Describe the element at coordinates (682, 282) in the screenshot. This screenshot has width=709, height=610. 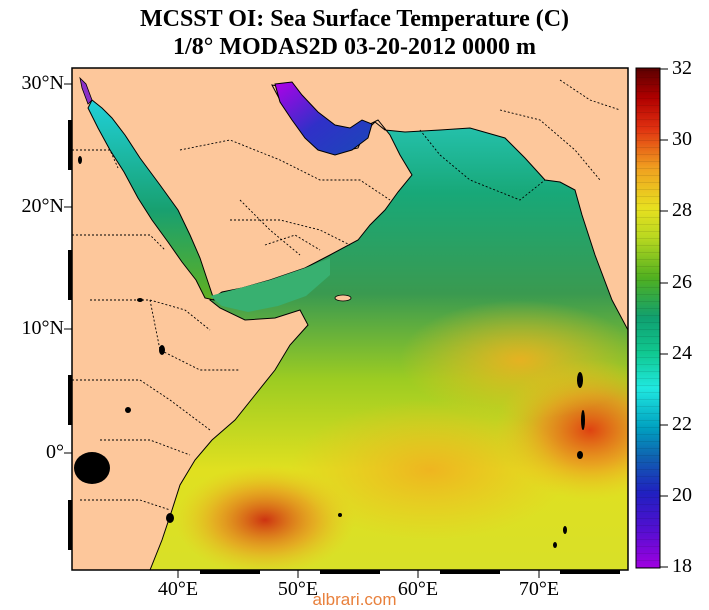
I see `colorbar-label-26: 26` at that location.